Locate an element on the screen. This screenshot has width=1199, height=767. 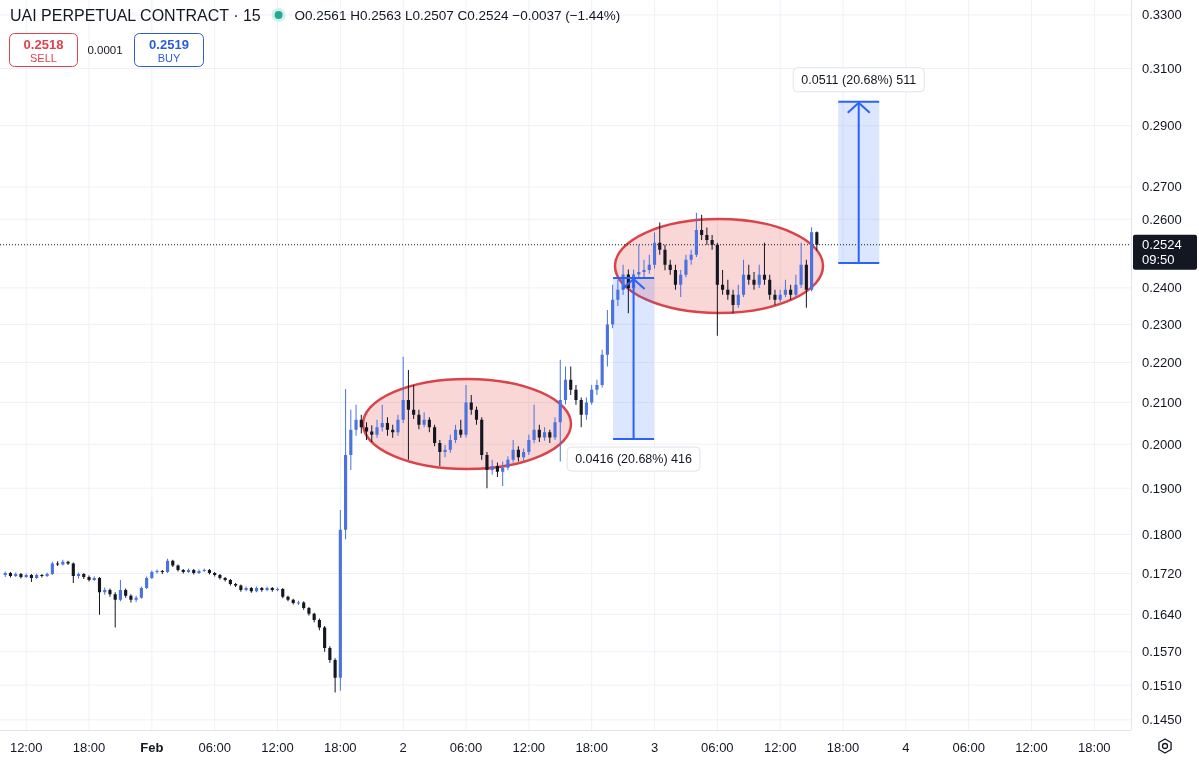
y-tick-label: 0.2900 is located at coordinates (1162, 126).